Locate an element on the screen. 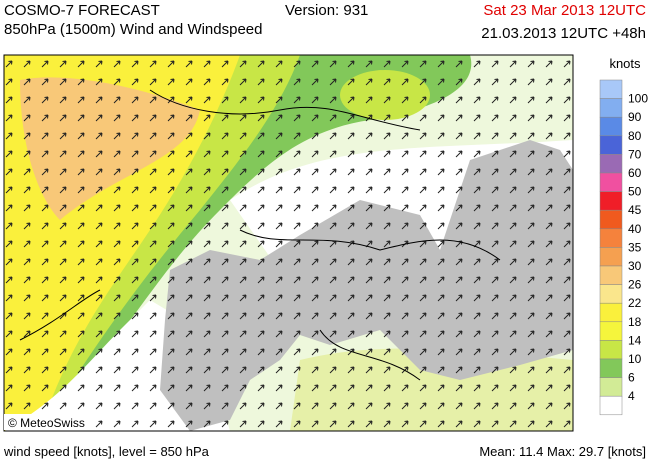 This screenshot has height=462, width=650. legend-label: 10 is located at coordinates (635, 359).